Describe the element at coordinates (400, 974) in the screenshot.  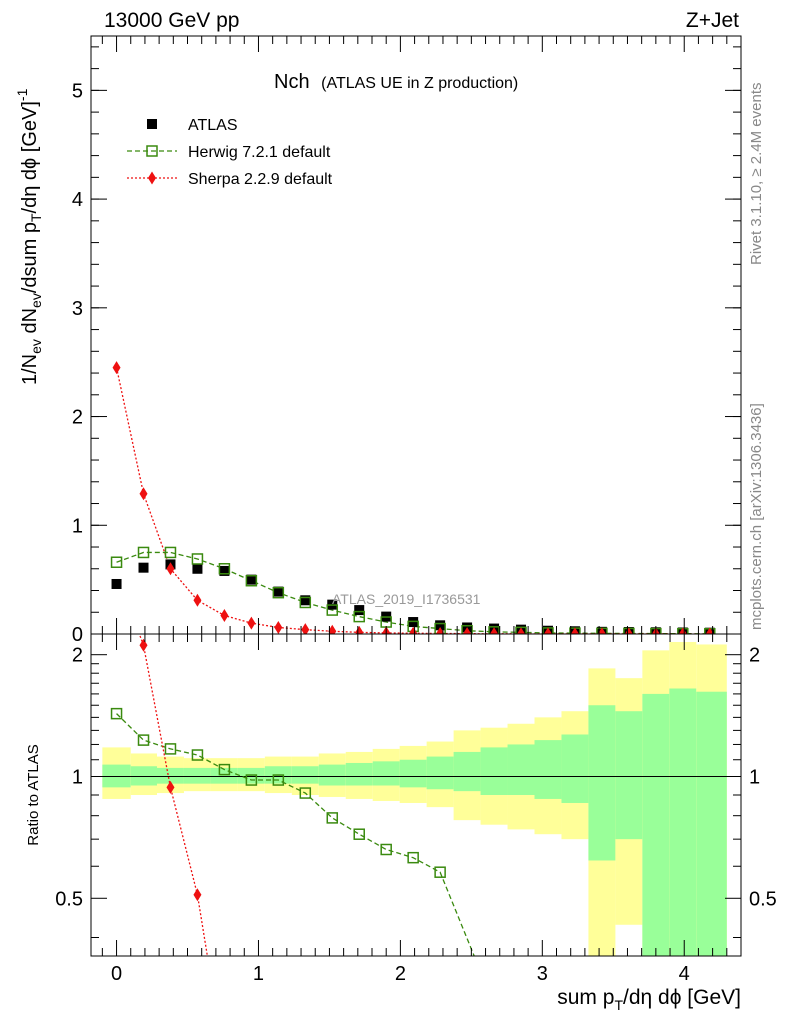
I see `xtick-label-2: 2` at that location.